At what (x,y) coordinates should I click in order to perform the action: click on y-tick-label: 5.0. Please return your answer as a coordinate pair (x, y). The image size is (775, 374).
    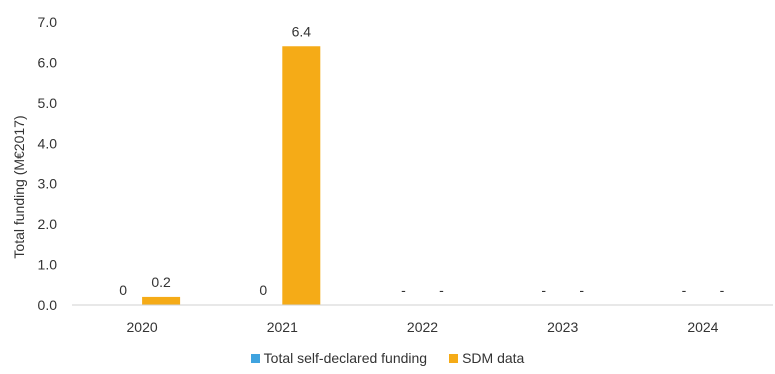
    Looking at the image, I should click on (48, 103).